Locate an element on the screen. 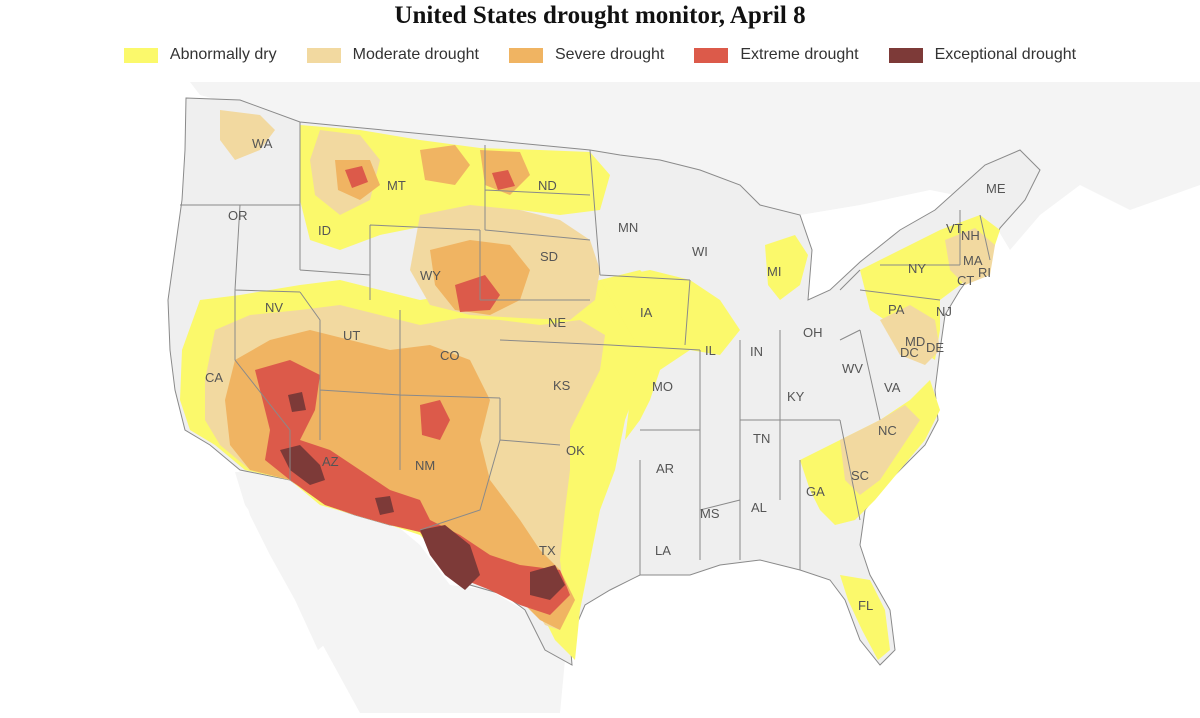  state-label-ks: KS is located at coordinates (562, 385).